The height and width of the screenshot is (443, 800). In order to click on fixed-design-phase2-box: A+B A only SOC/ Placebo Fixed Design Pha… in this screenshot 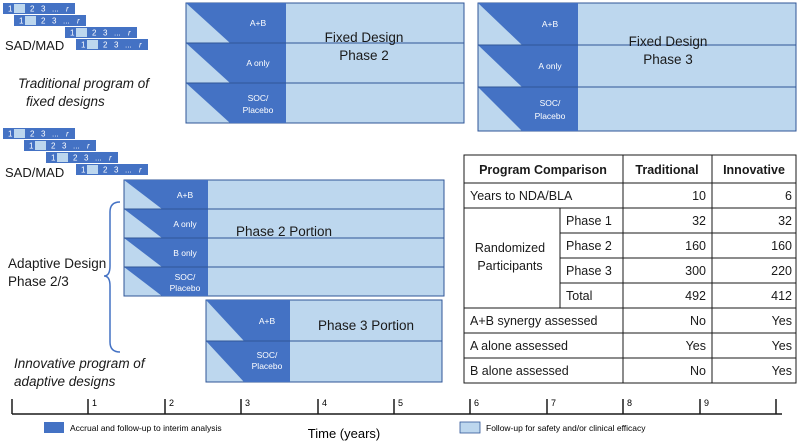, I will do `click(325, 63)`.